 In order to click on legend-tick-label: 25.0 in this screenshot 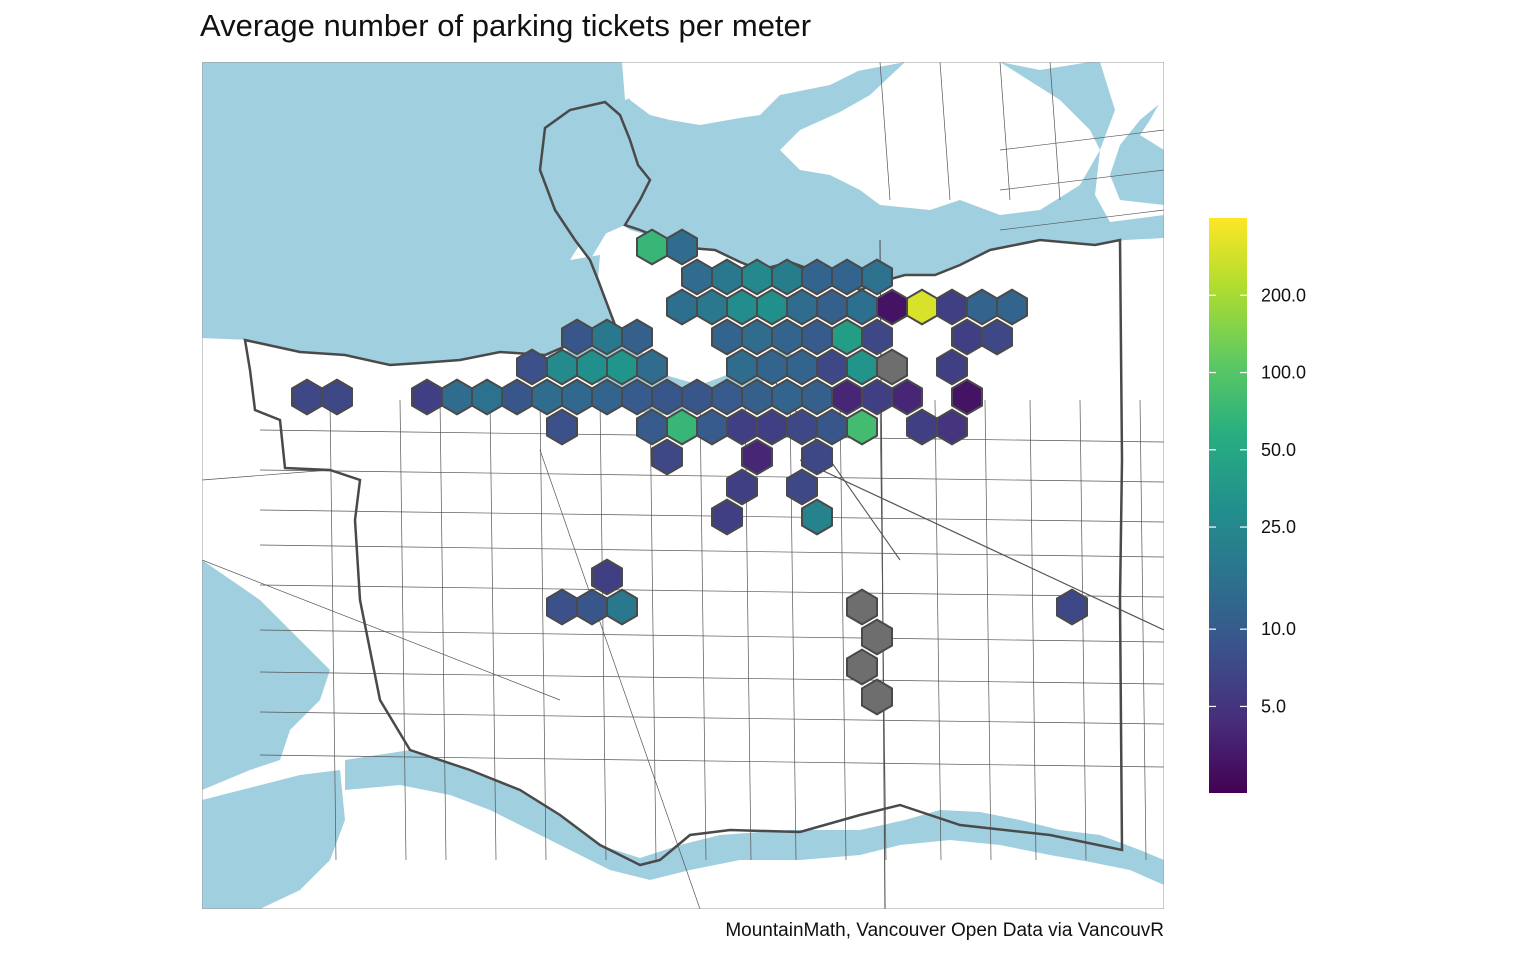, I will do `click(1278, 527)`.